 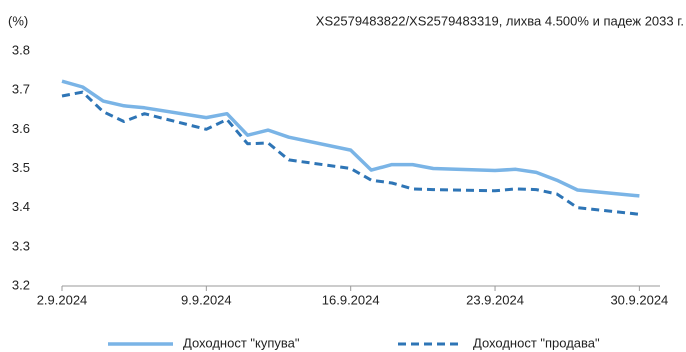 What do you see at coordinates (21, 49) in the screenshot?
I see `y-tick-label: 3.8` at bounding box center [21, 49].